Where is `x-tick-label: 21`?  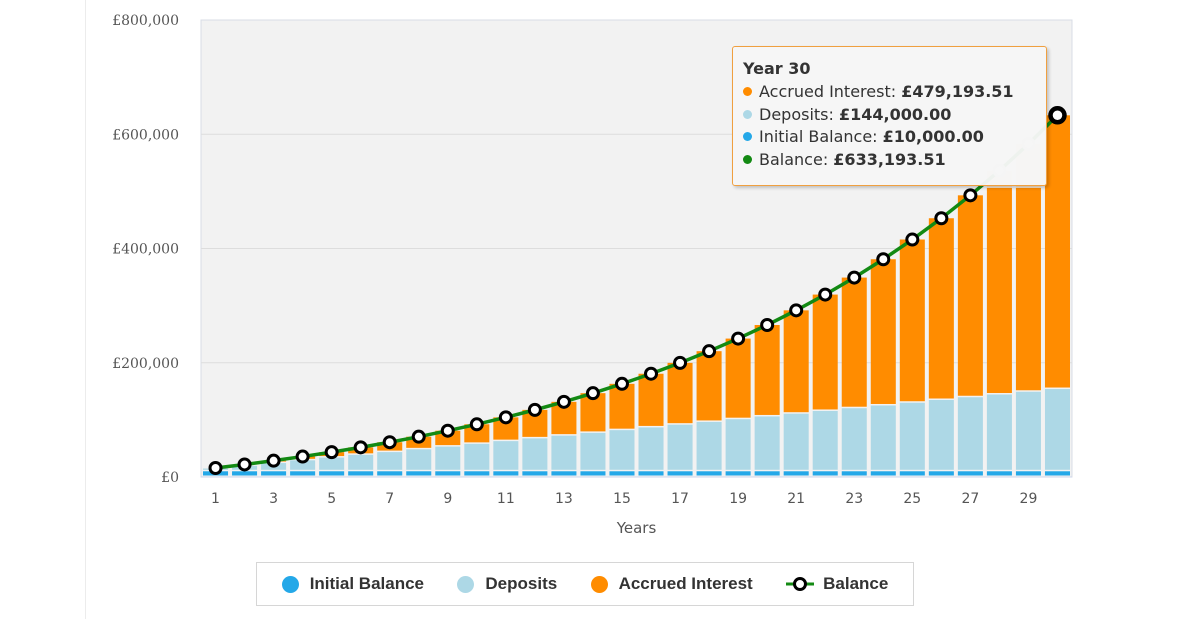
x-tick-label: 21 is located at coordinates (796, 499).